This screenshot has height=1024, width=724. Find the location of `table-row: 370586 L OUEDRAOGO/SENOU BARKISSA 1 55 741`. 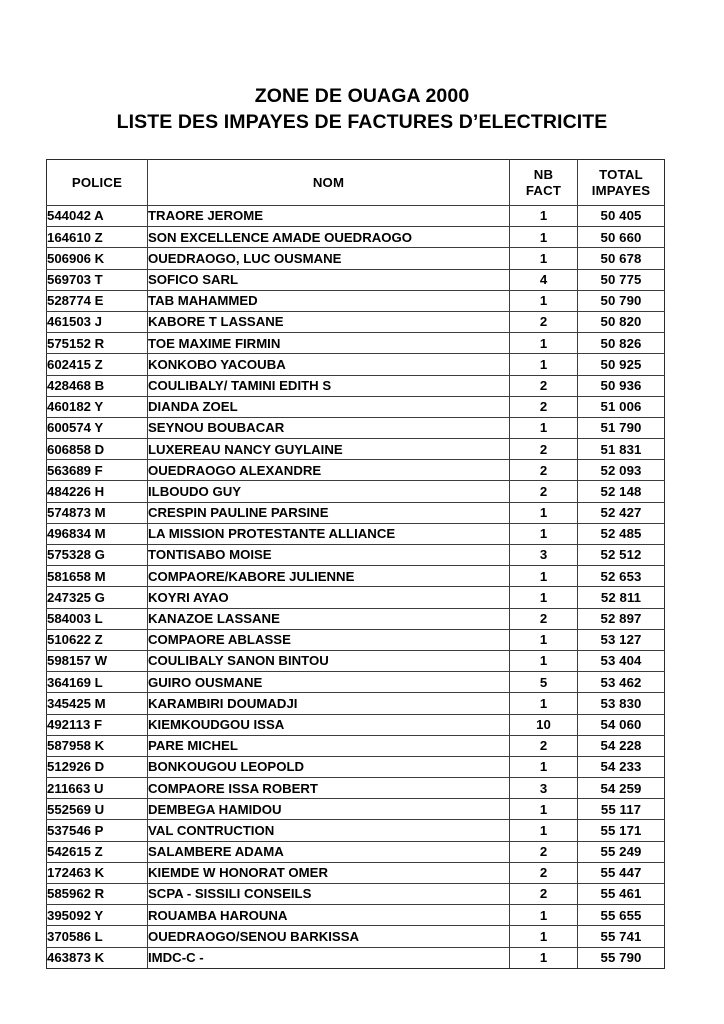

table-row: 370586 L OUEDRAOGO/SENOU BARKISSA 1 55 741 is located at coordinates (355, 936).